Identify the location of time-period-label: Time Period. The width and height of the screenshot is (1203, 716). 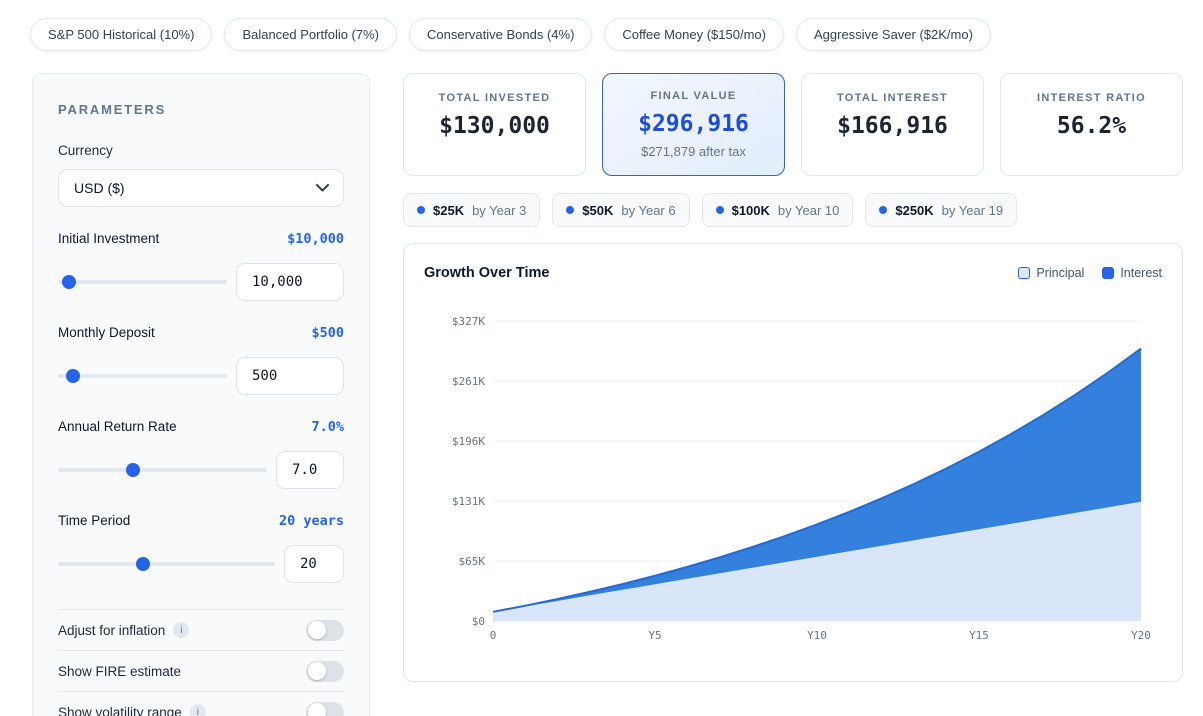
(94, 520).